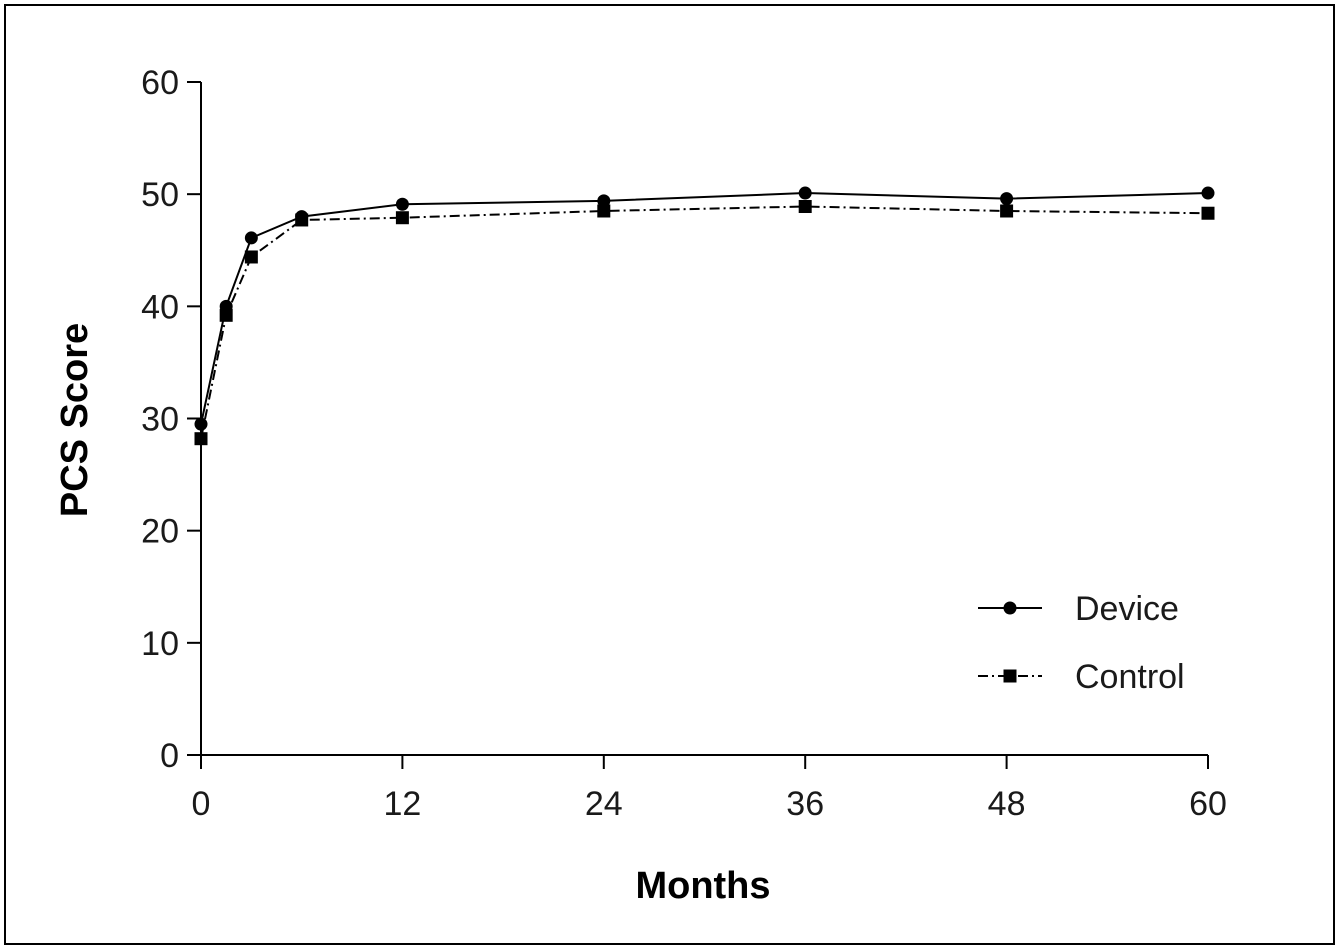 The image size is (1341, 951). Describe the element at coordinates (75, 420) in the screenshot. I see `y-axis-title: PCS Score` at that location.